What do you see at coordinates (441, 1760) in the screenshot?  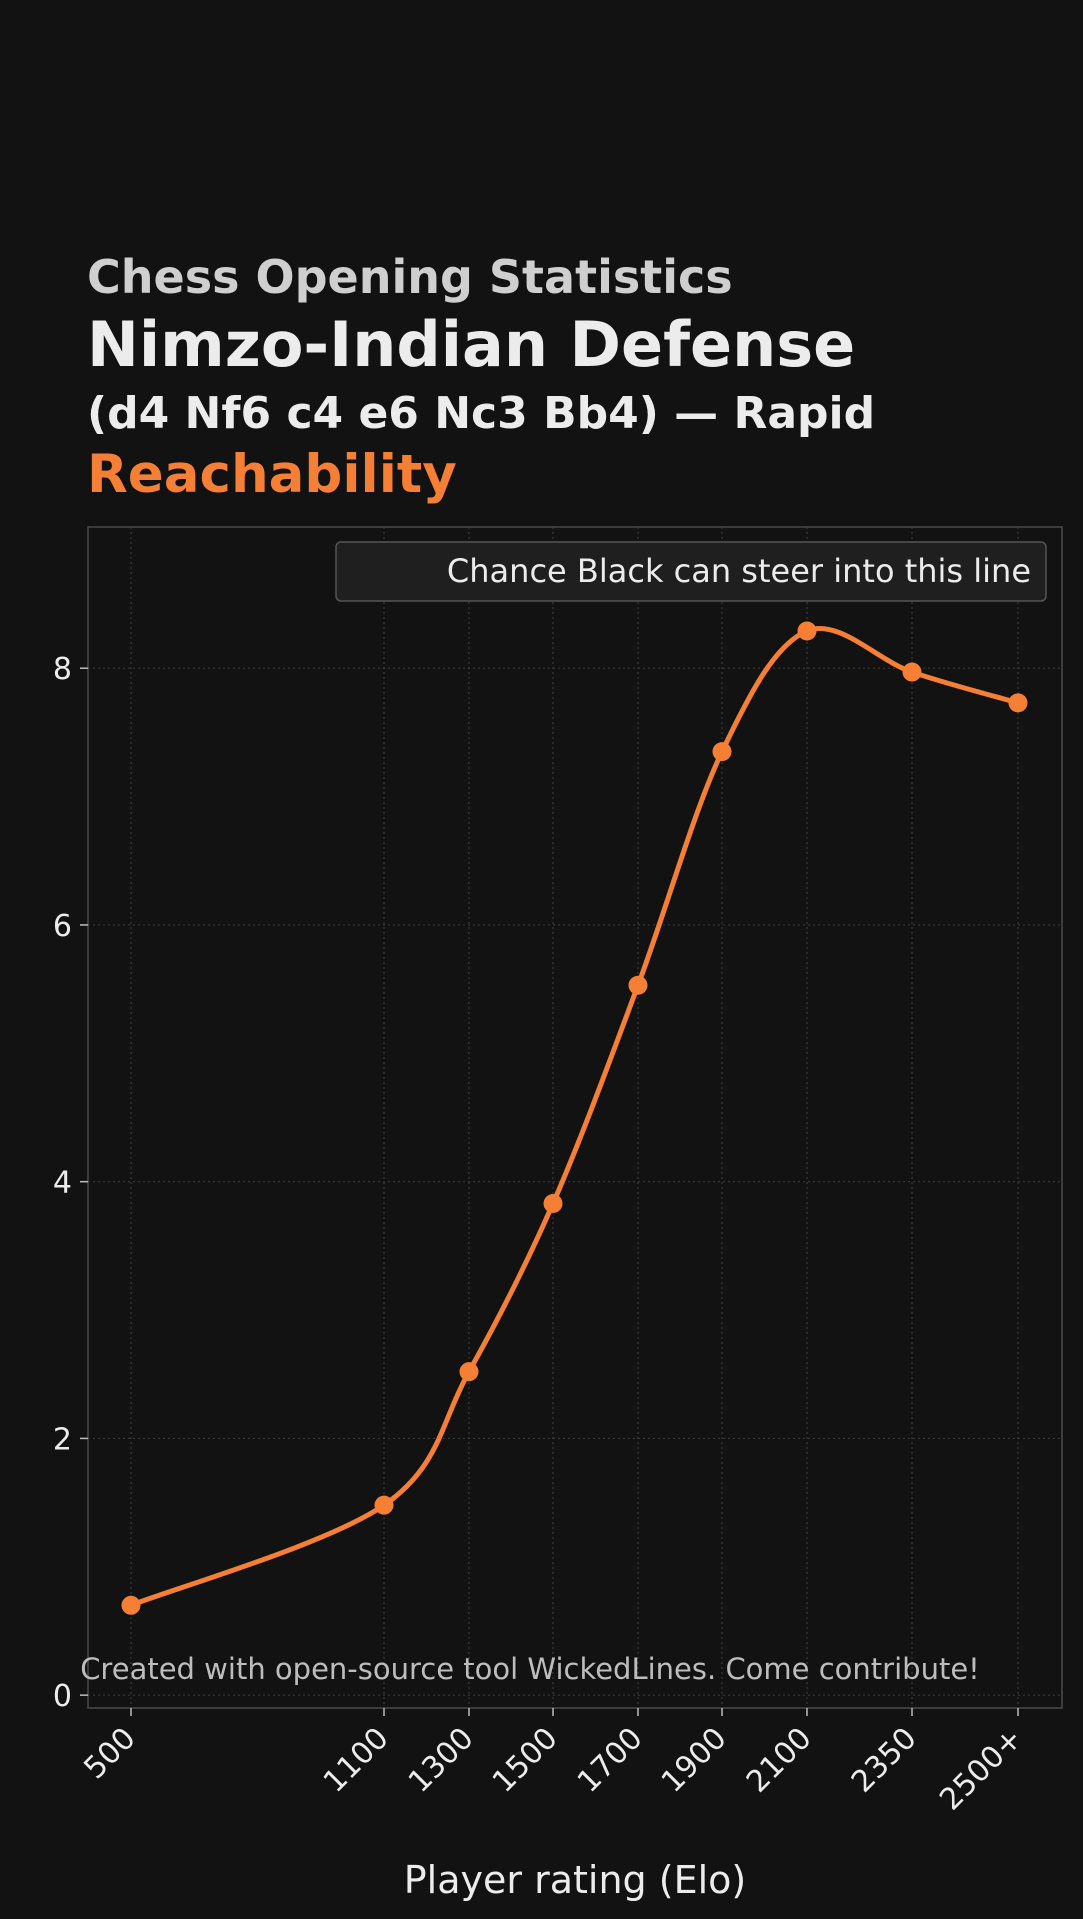 I see `x-tick-label: 1300` at bounding box center [441, 1760].